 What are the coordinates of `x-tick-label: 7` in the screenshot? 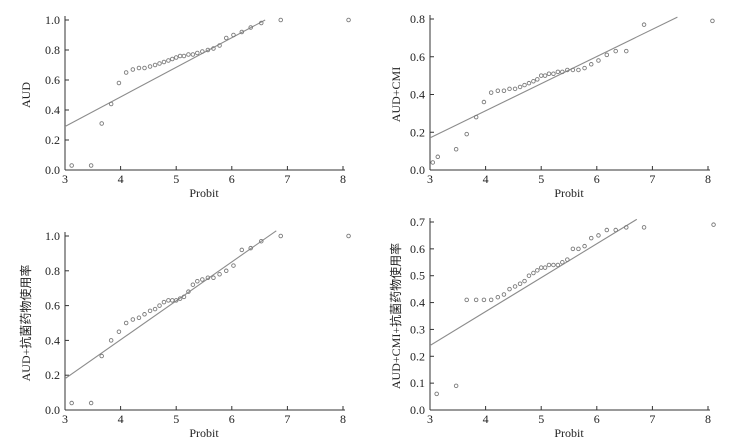 It's located at (287, 419).